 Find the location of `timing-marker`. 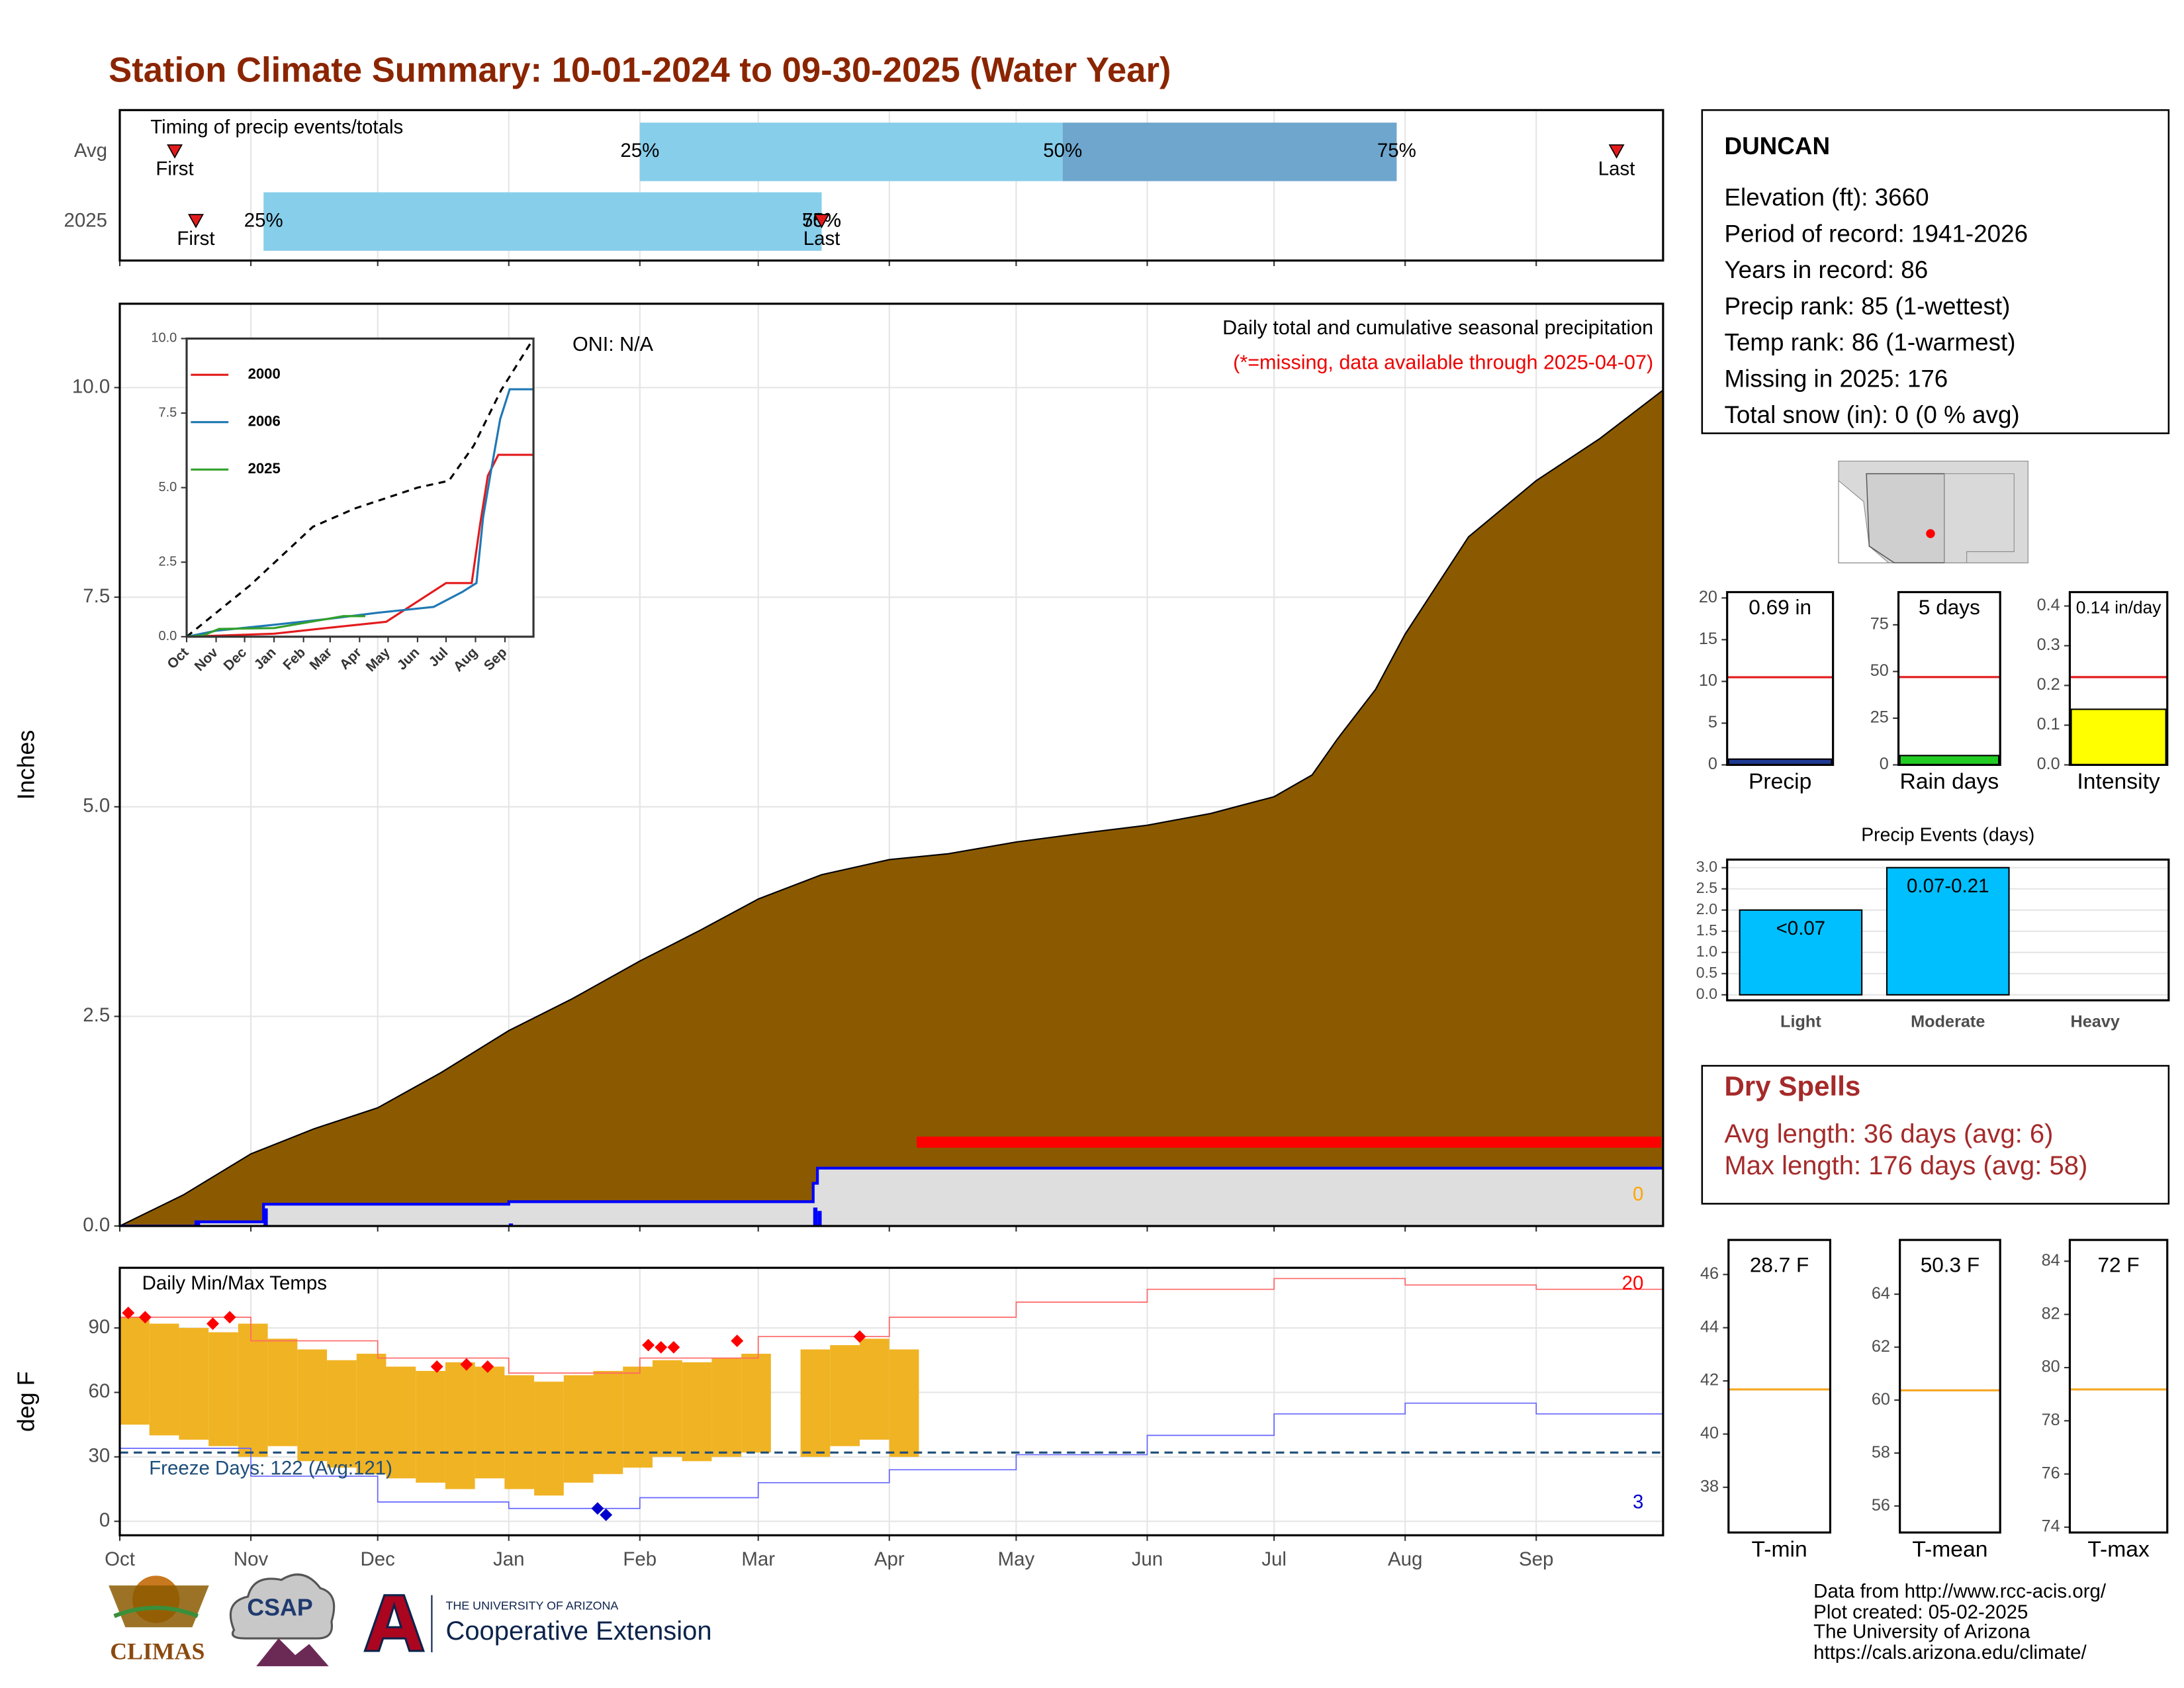

timing-marker is located at coordinates (1616, 151).